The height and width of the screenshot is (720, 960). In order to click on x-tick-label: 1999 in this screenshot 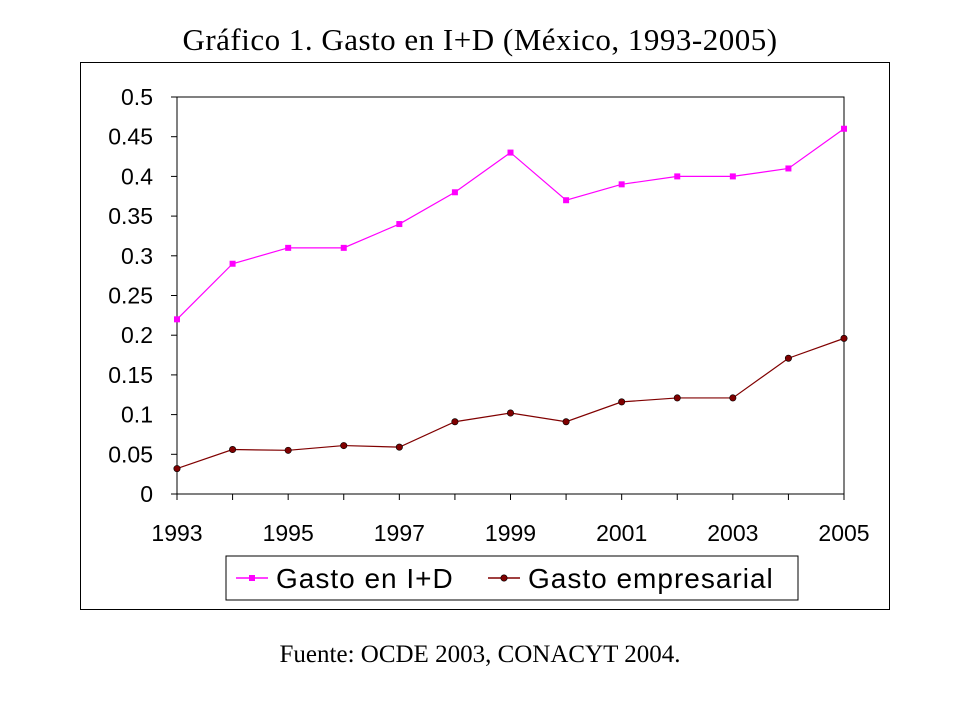, I will do `click(510, 533)`.